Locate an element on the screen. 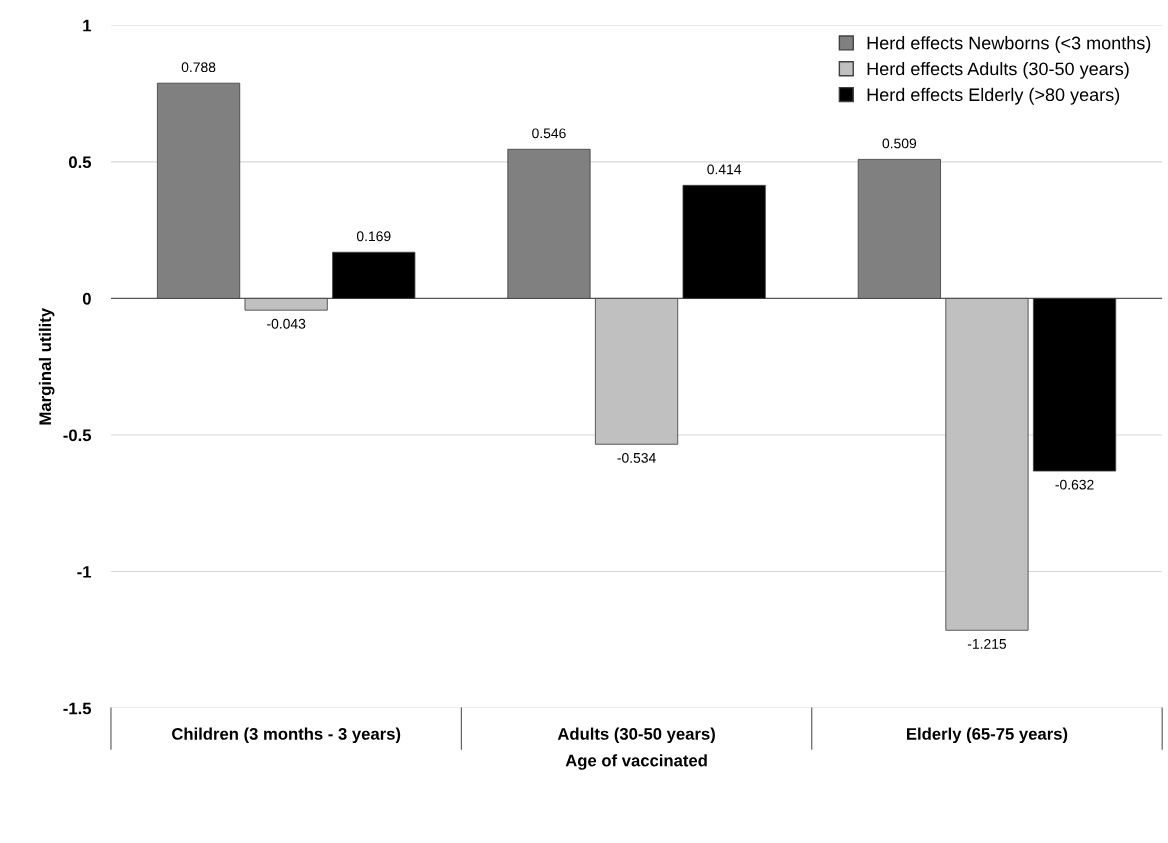 The height and width of the screenshot is (843, 1168). y-tick-label: 0.5 is located at coordinates (80, 162).